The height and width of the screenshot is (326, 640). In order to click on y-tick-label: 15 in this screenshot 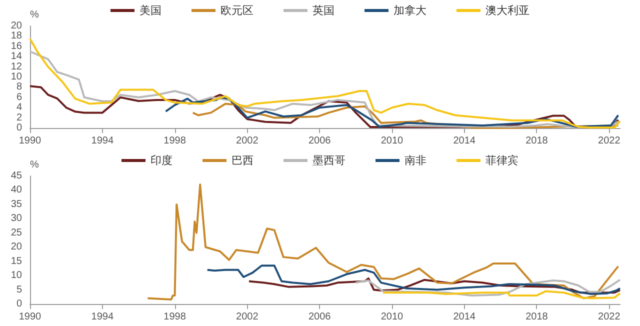, I will do `click(16, 261)`.